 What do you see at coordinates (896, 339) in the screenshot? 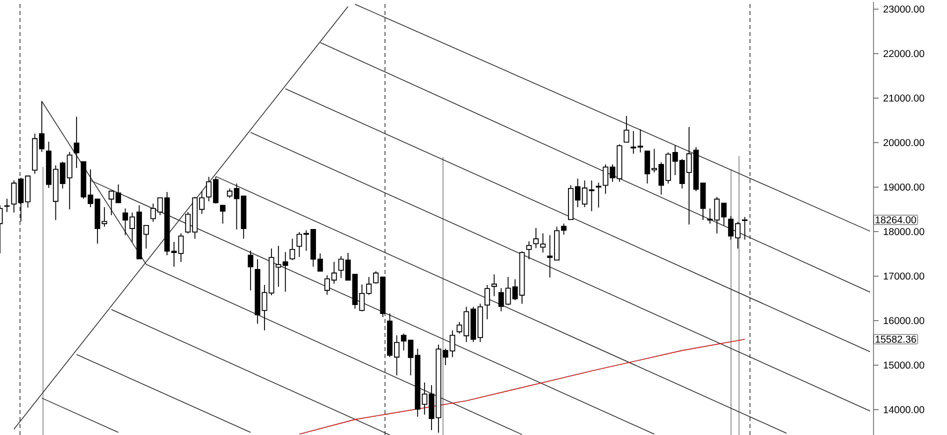
I see `text: 15582.36` at bounding box center [896, 339].